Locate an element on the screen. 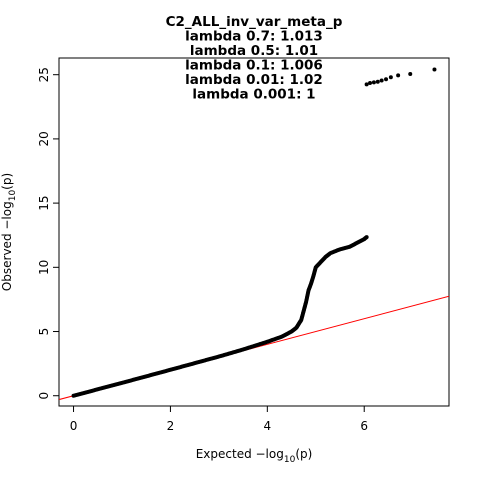 This screenshot has width=480, height=480. title-line: lambda 0.5: 1.01 is located at coordinates (254, 51).